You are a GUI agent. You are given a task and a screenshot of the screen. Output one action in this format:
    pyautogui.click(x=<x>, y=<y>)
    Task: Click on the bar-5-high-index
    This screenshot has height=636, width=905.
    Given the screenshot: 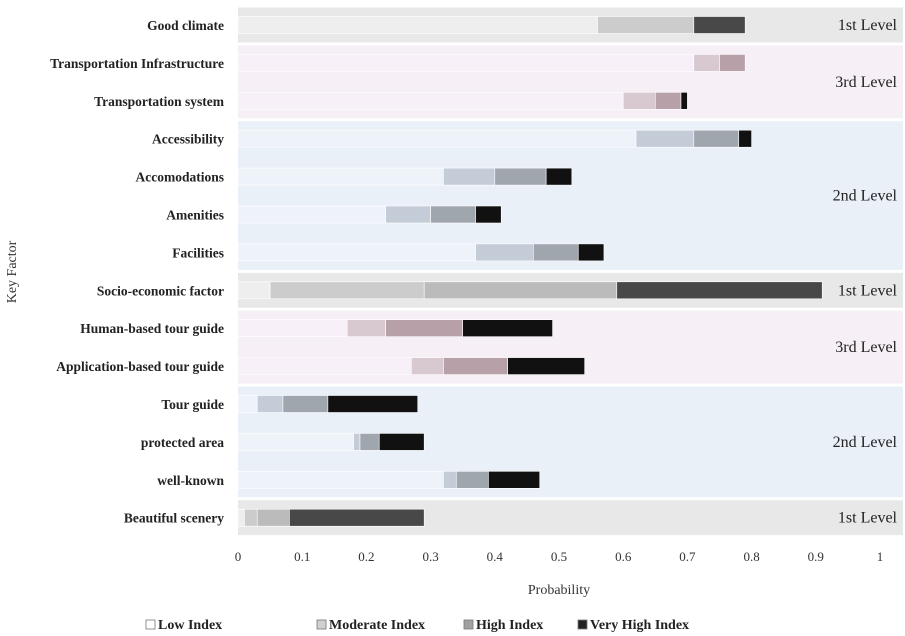 What is the action you would take?
    pyautogui.click(x=520, y=176)
    